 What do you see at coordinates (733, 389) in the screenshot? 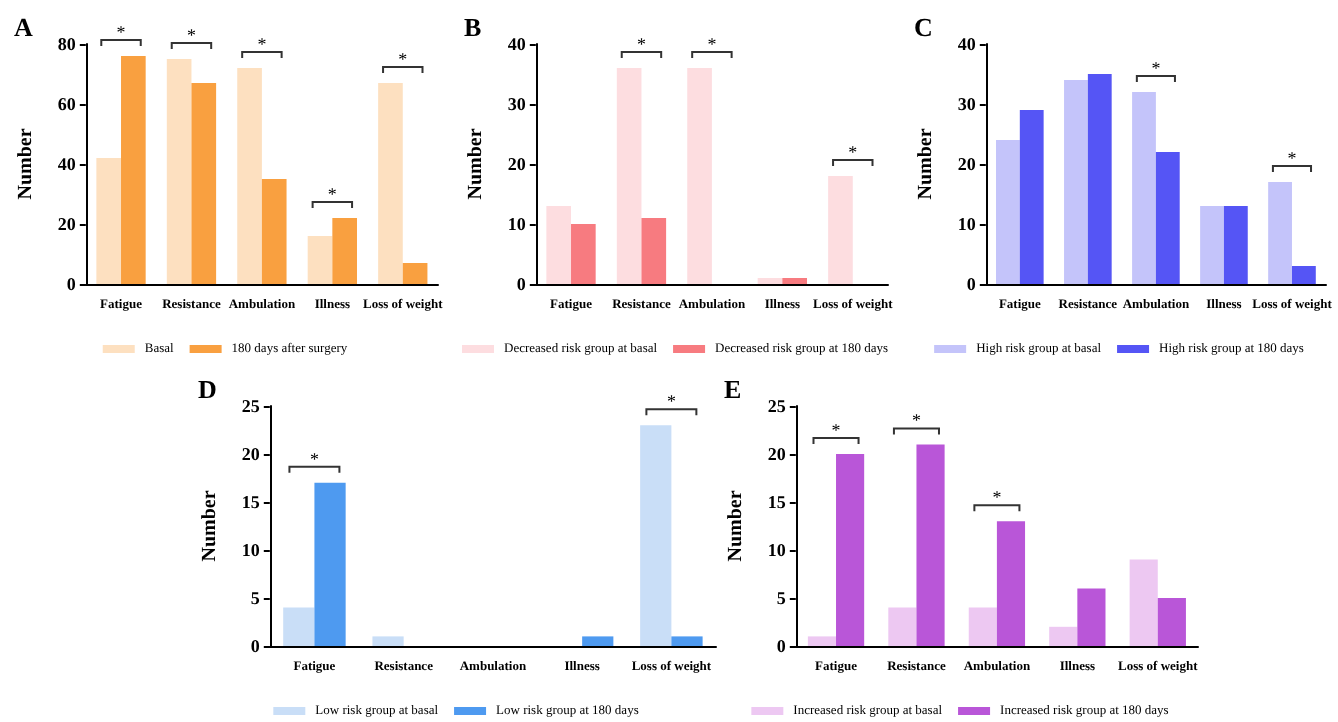
I see `chart-title: E` at bounding box center [733, 389].